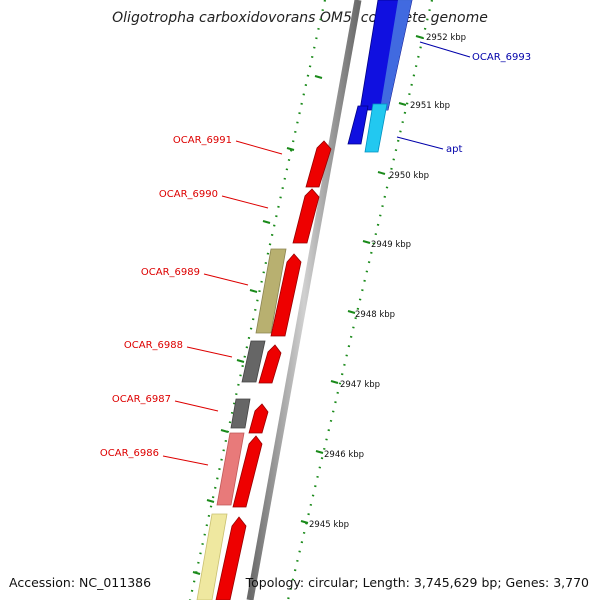 Image resolution: width=600 pixels, height=600 pixels. What do you see at coordinates (375, 315) in the screenshot?
I see `tick-label: 2948 kbp` at bounding box center [375, 315].